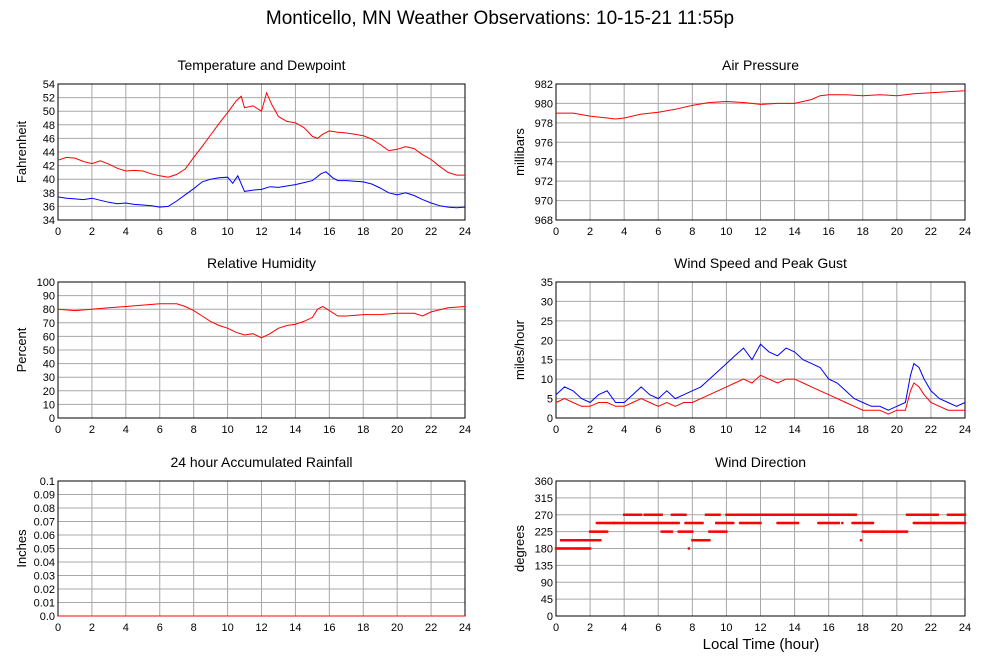 This screenshot has width=1000, height=660. What do you see at coordinates (44, 604) in the screenshot?
I see `y-tick-label: 0.01` at bounding box center [44, 604].